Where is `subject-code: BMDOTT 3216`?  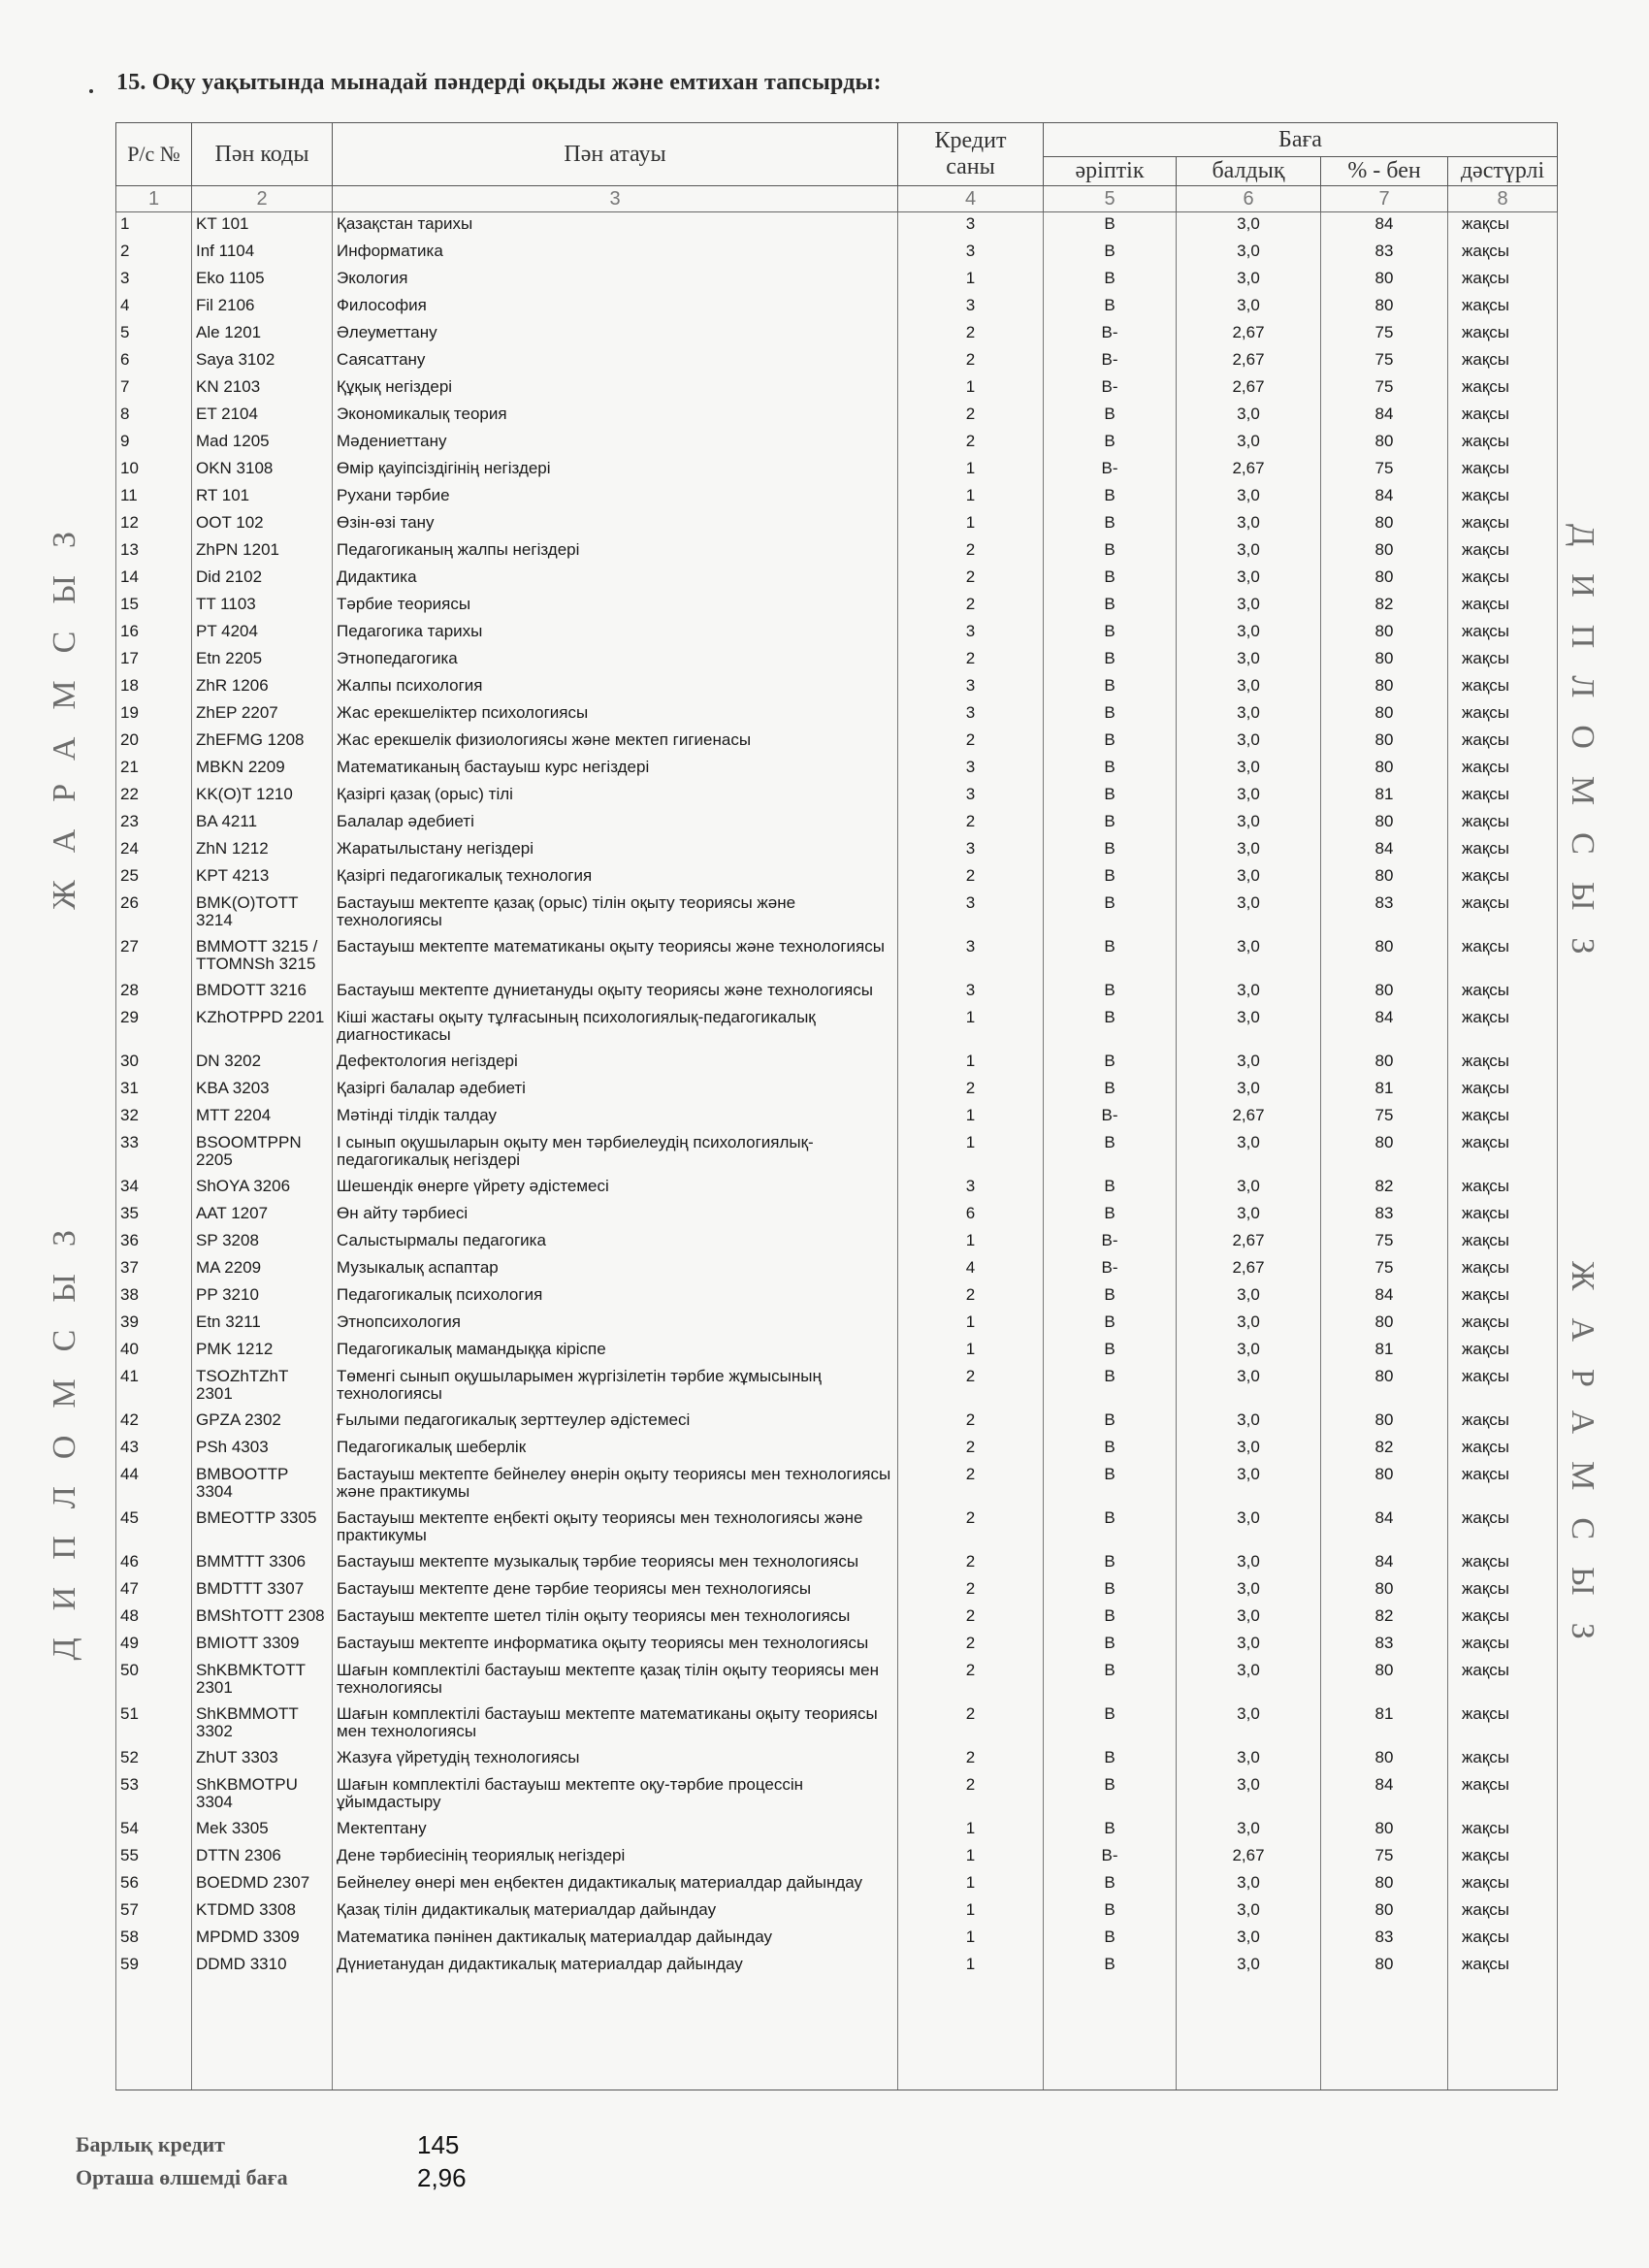
subject-code: BMDOTT 3216 is located at coordinates (262, 992).